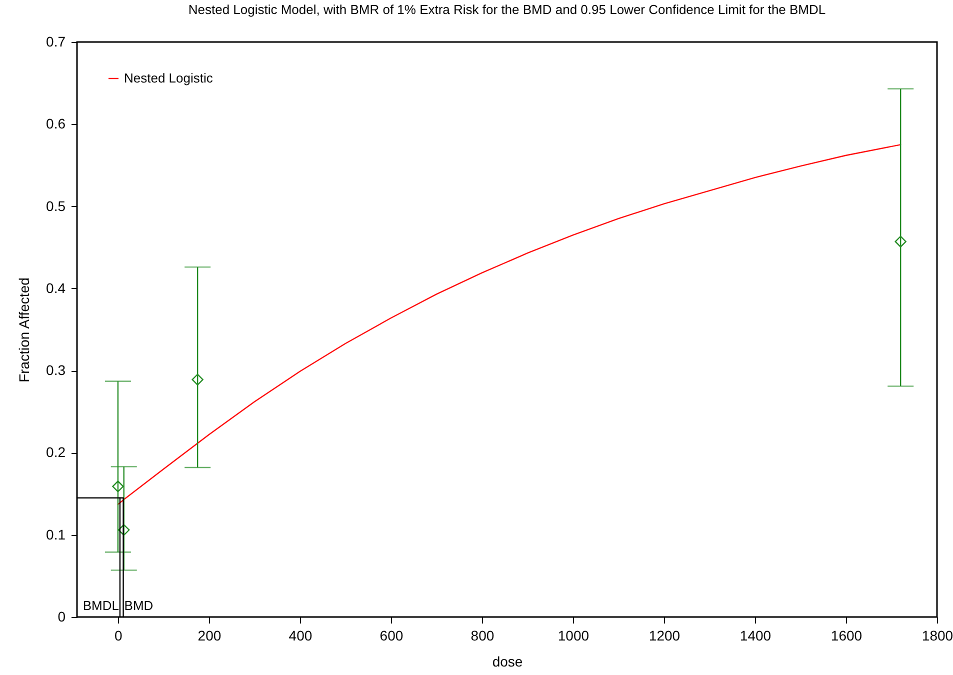 The height and width of the screenshot is (675, 953). I want to click on x-tick-label: 1800, so click(937, 636).